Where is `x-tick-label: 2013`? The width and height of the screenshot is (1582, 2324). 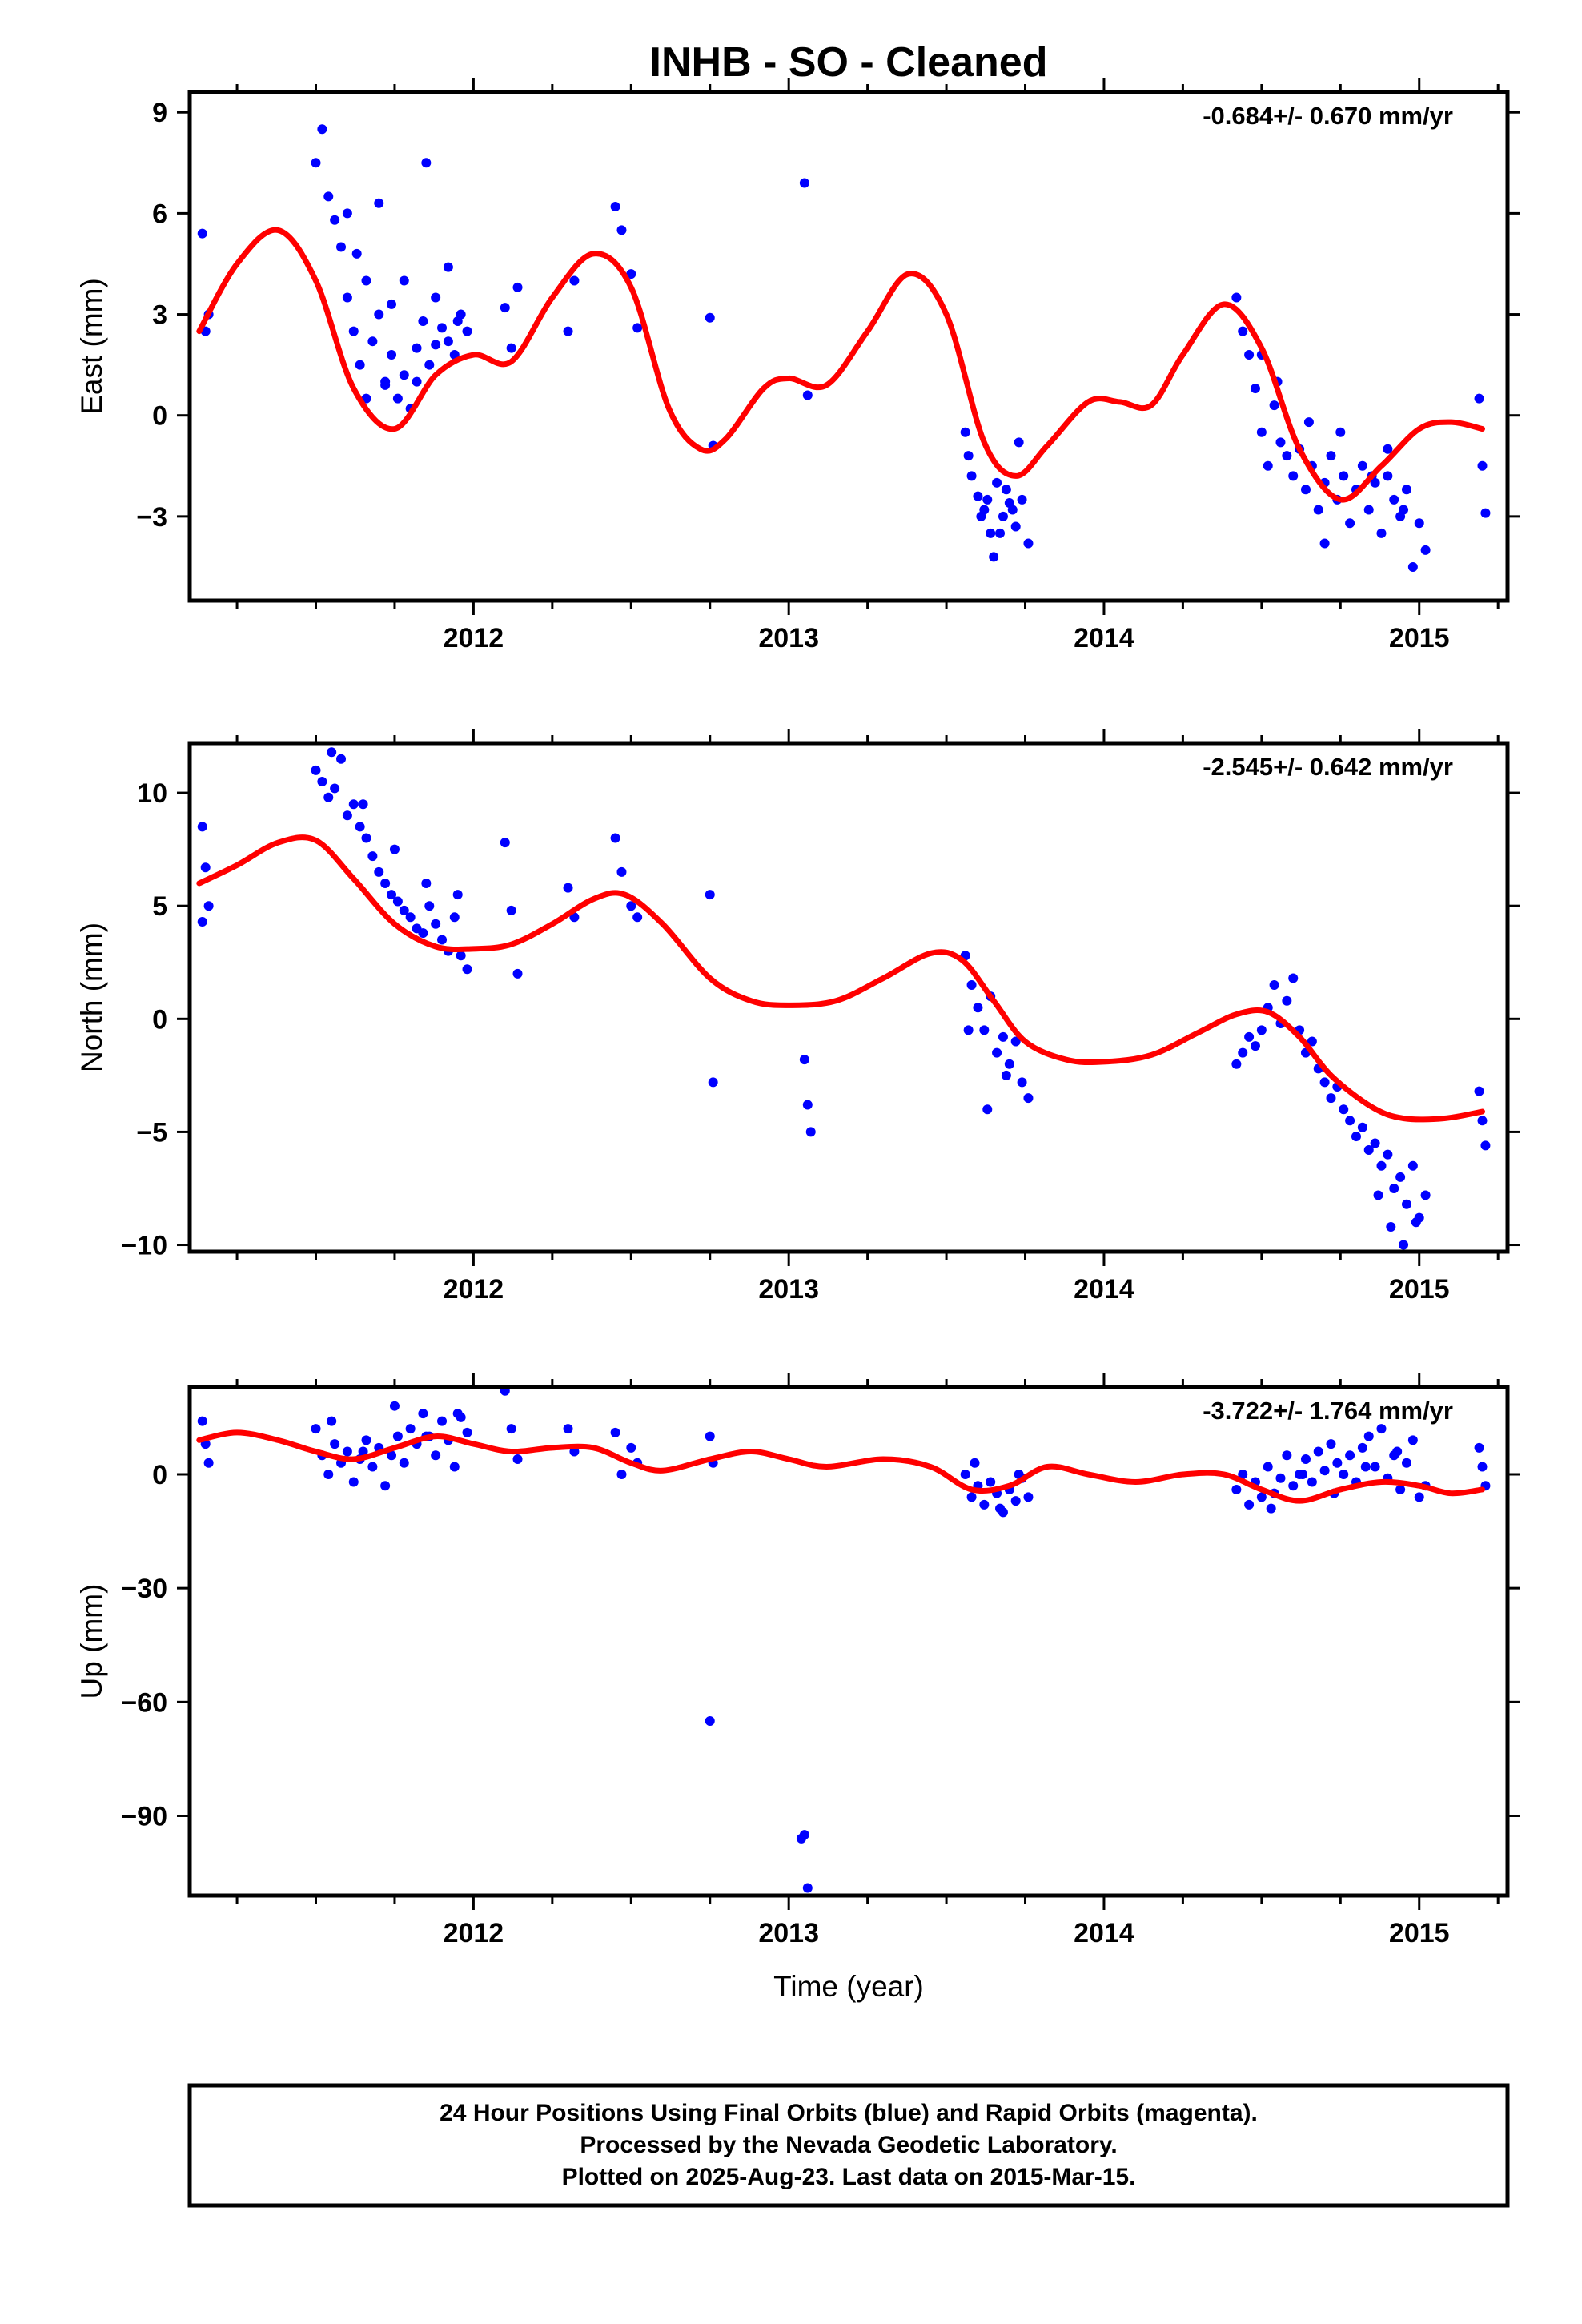 x-tick-label: 2013 is located at coordinates (789, 1933).